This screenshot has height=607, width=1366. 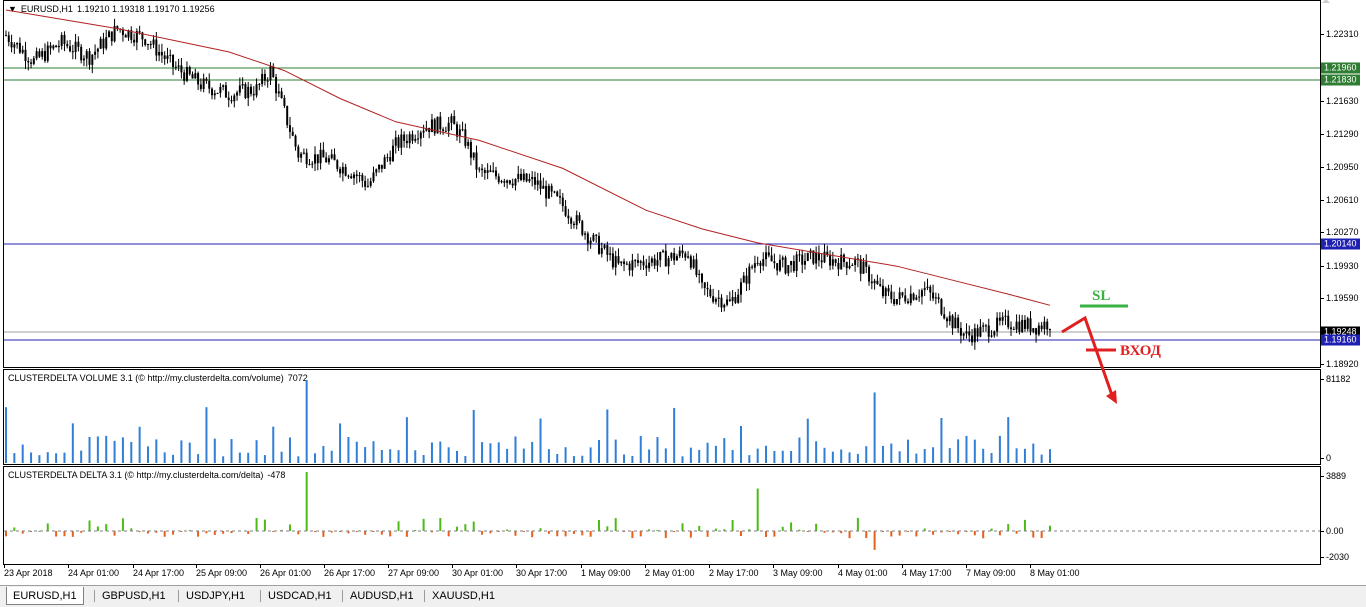 I want to click on time-label: 7 May 09:00, so click(x=991, y=573).